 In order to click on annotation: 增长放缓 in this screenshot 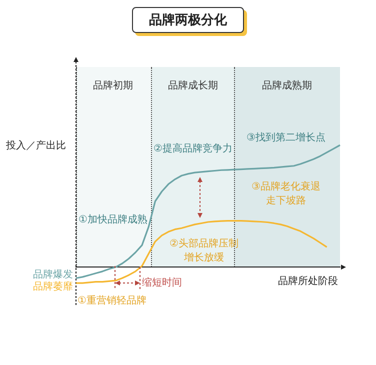, I will do `click(203, 258)`.